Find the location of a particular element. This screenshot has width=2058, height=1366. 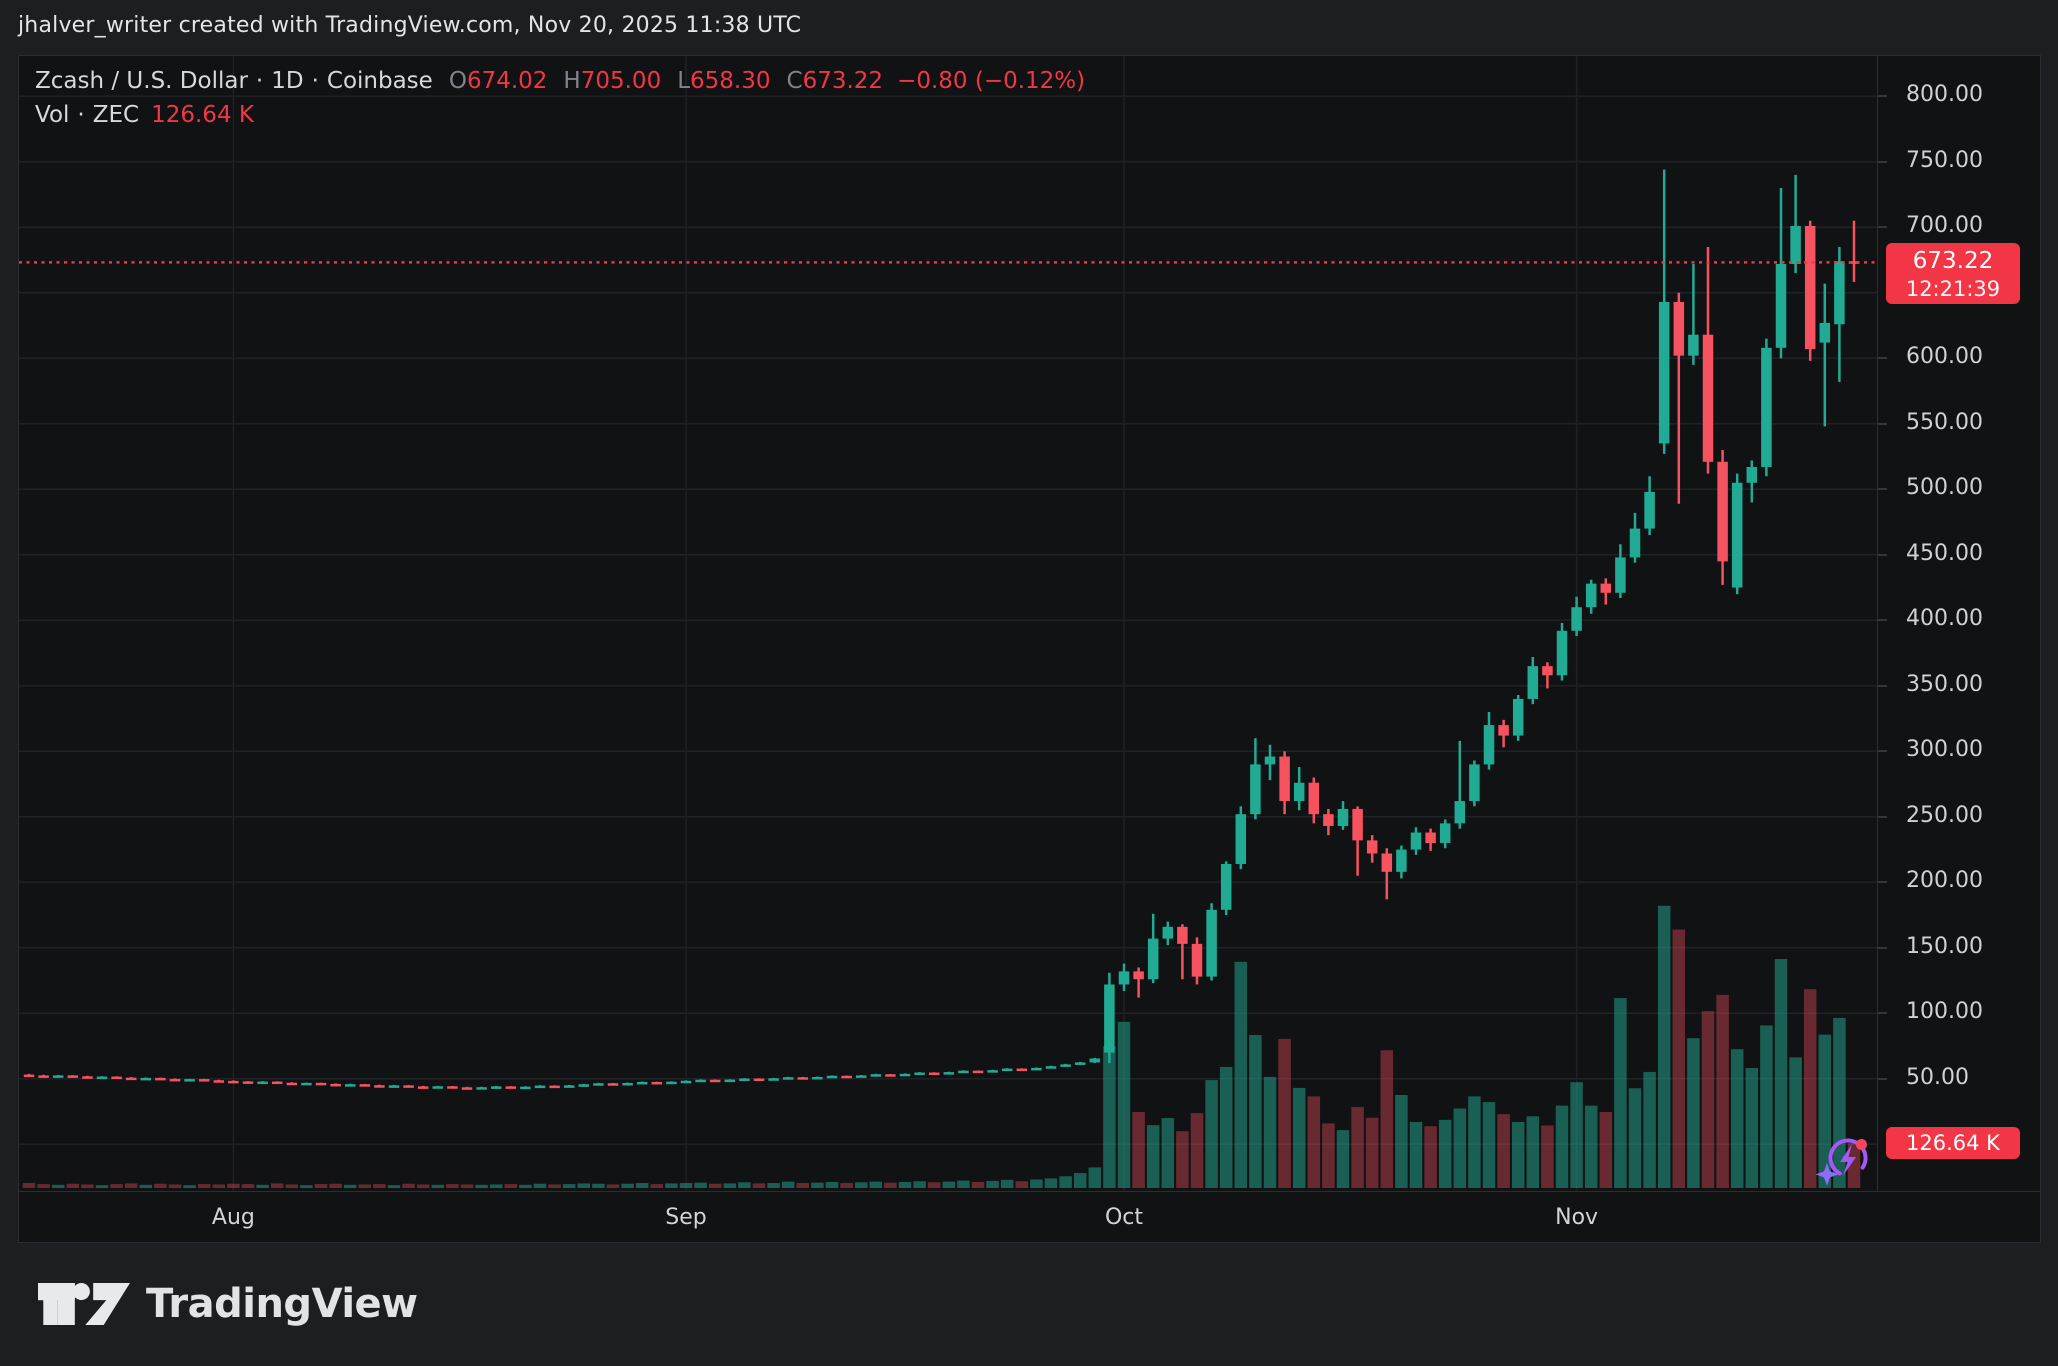

price-axis-label: 800.00 is located at coordinates (1944, 95).